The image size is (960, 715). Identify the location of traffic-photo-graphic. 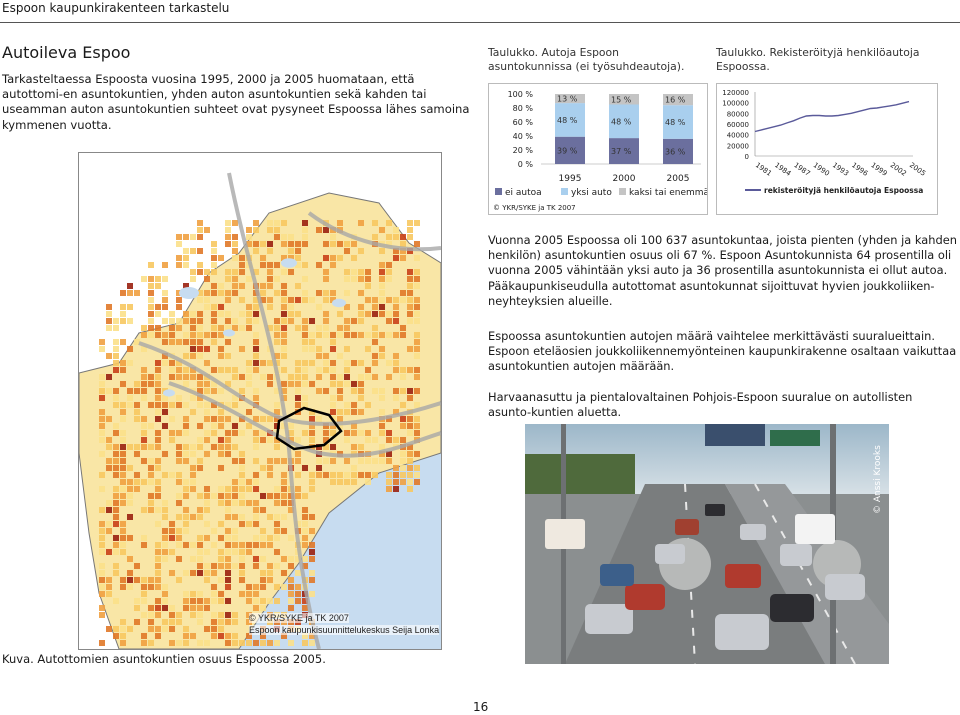
(707, 544).